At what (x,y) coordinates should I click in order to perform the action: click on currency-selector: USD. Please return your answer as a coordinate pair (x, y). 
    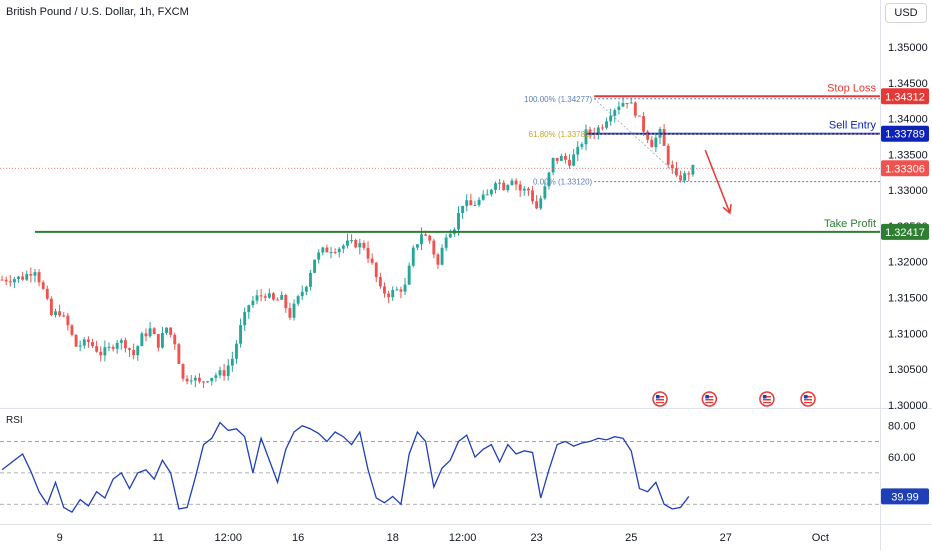
    Looking at the image, I should click on (906, 13).